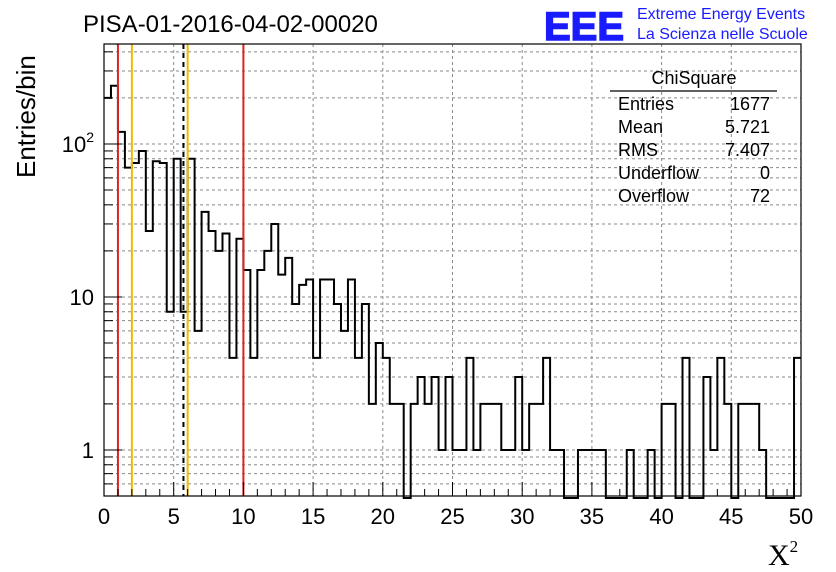  Describe the element at coordinates (180, 270) in the screenshot. I see `threshold-lines` at that location.